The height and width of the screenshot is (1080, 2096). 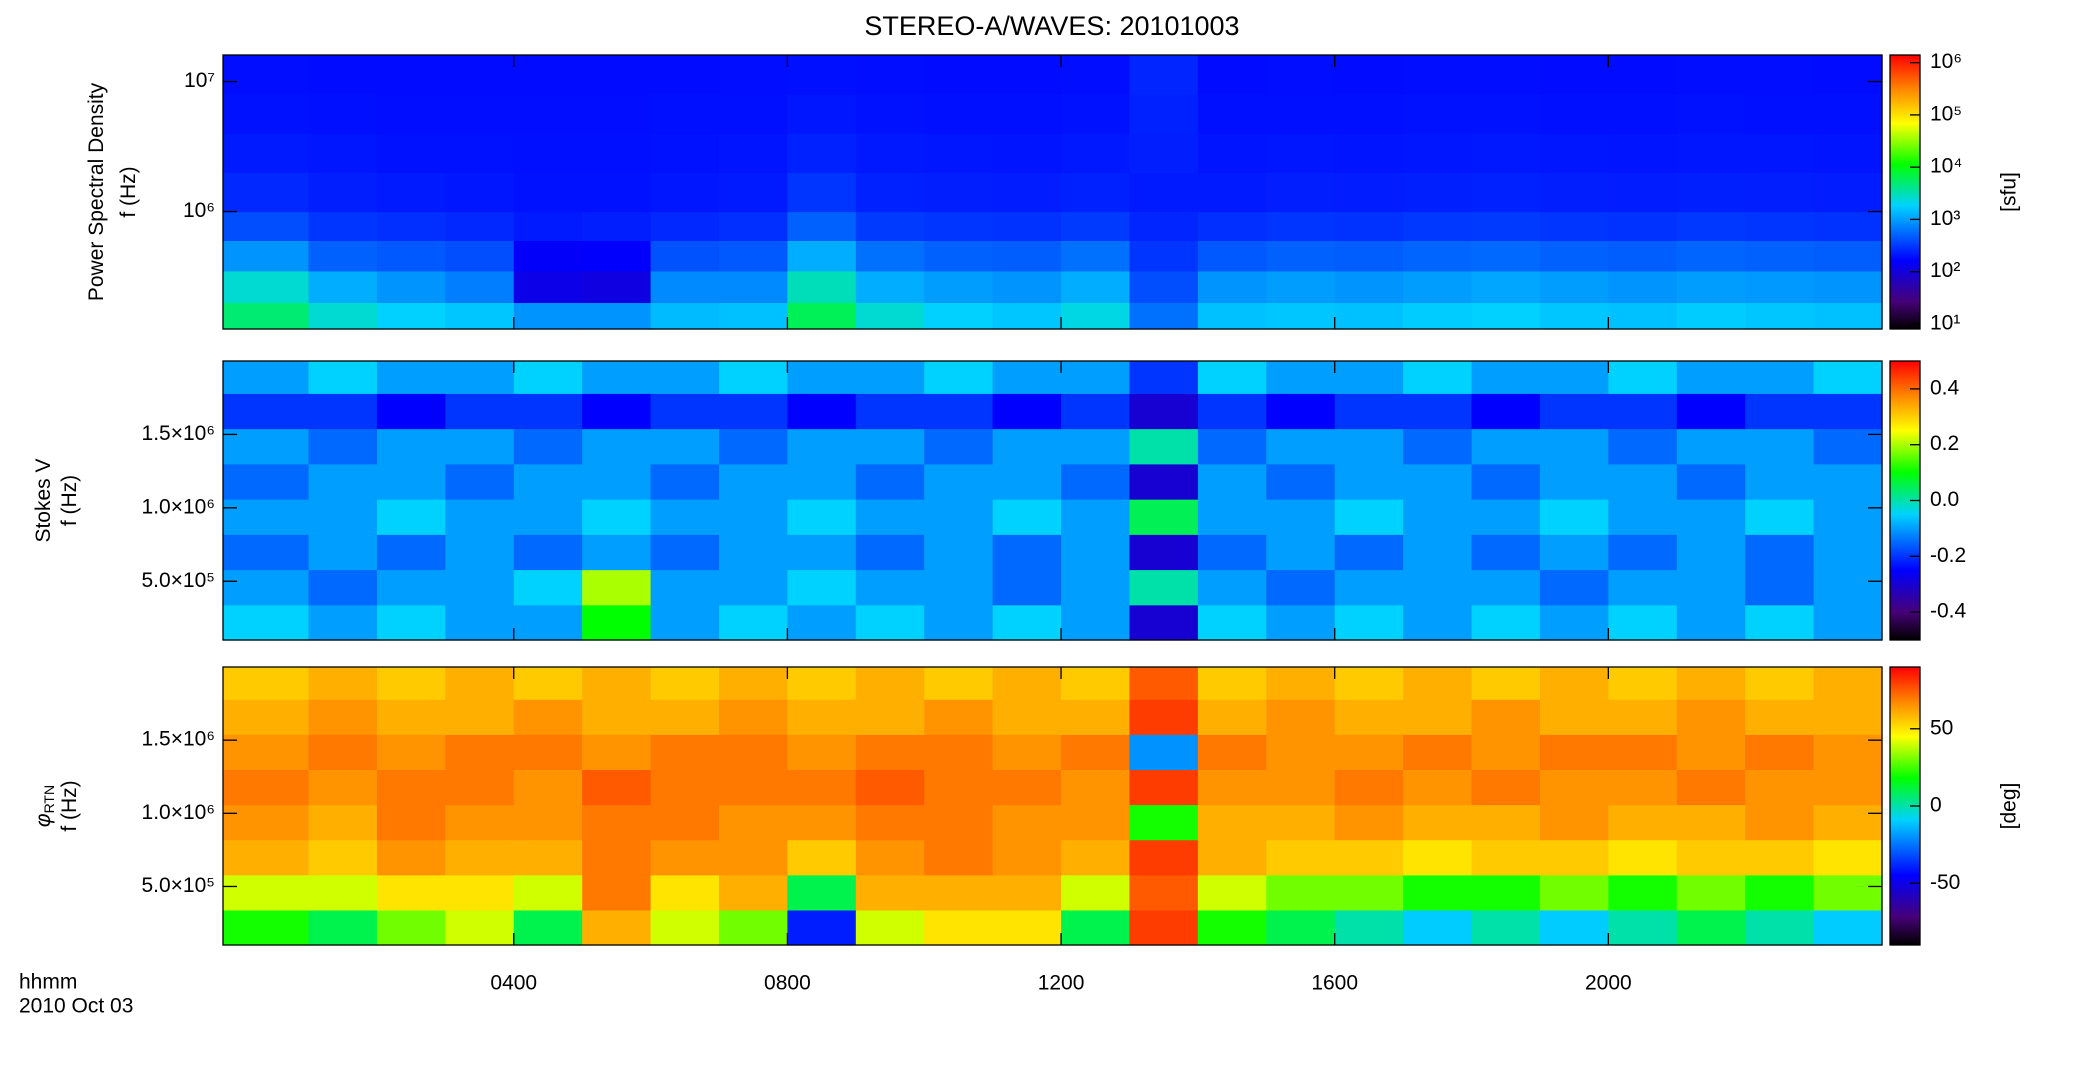 What do you see at coordinates (2009, 806) in the screenshot?
I see `colorbar-label: [deg]` at bounding box center [2009, 806].